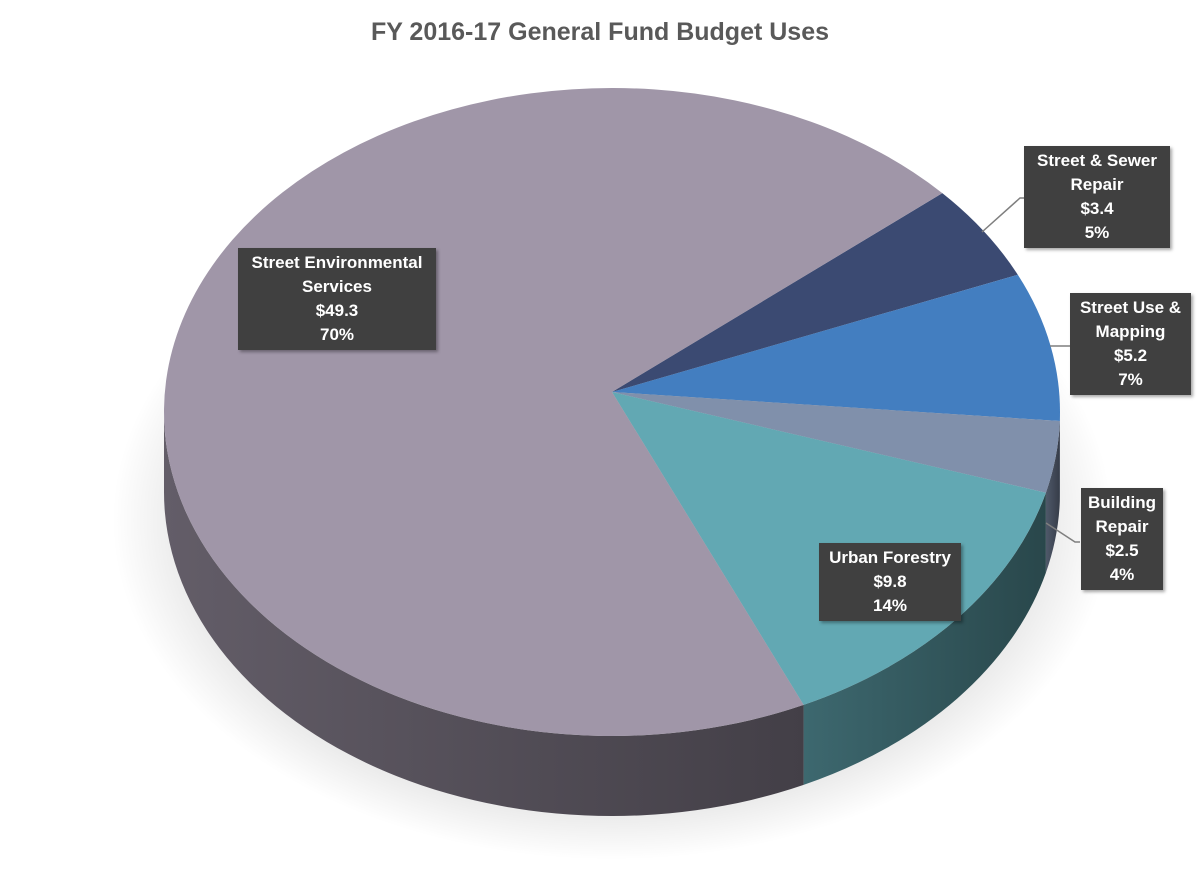  What do you see at coordinates (337, 299) in the screenshot?
I see `data-label-street-environmental: Street Environmental Services $49.3 70%` at bounding box center [337, 299].